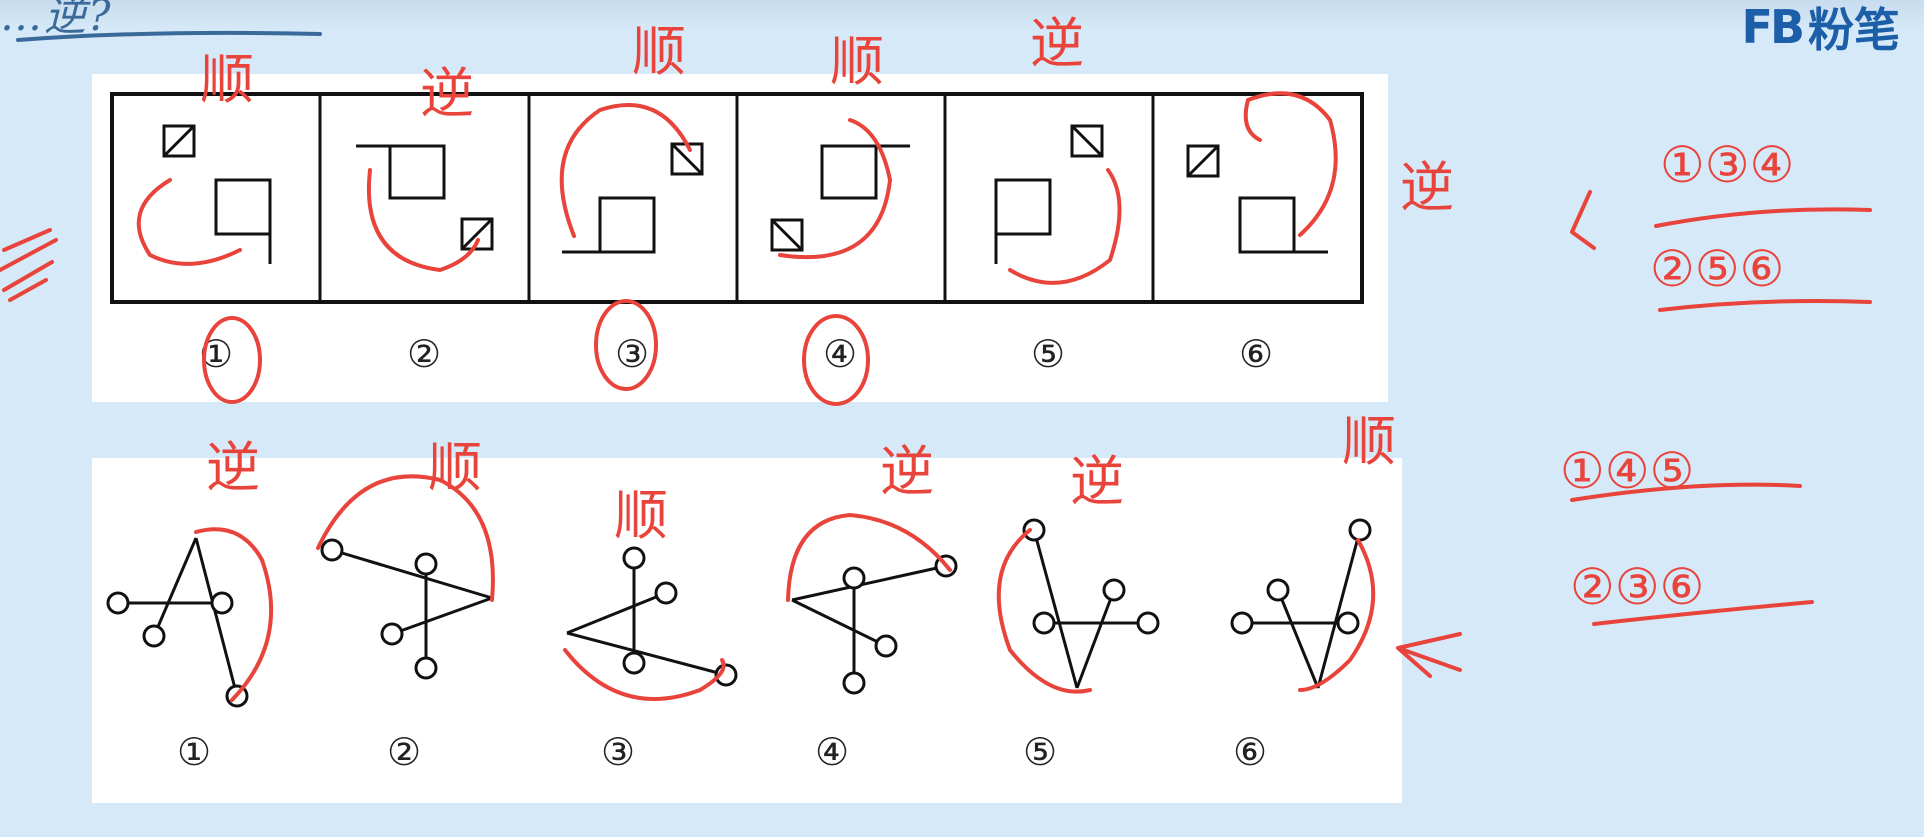  What do you see at coordinates (1040, 752) in the screenshot?
I see `bottom-label-5: ⑤` at bounding box center [1040, 752].